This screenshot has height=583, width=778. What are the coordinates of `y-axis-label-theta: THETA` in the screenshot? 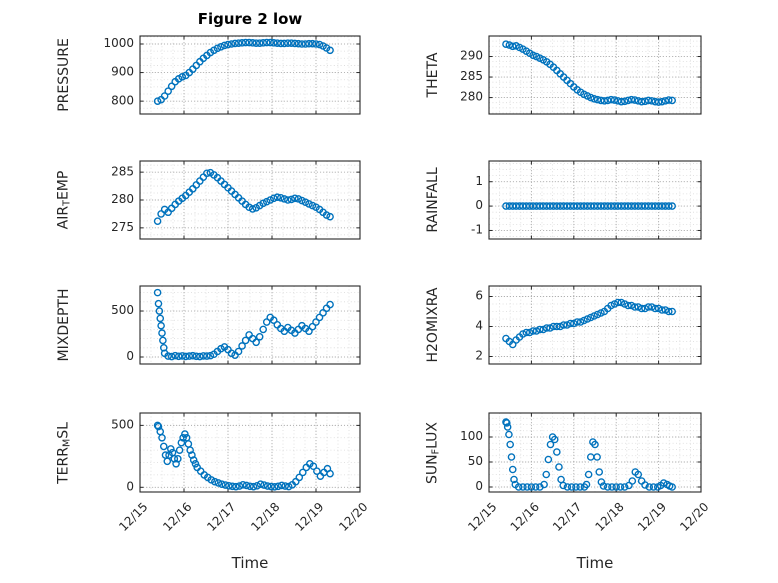 It's located at (433, 75).